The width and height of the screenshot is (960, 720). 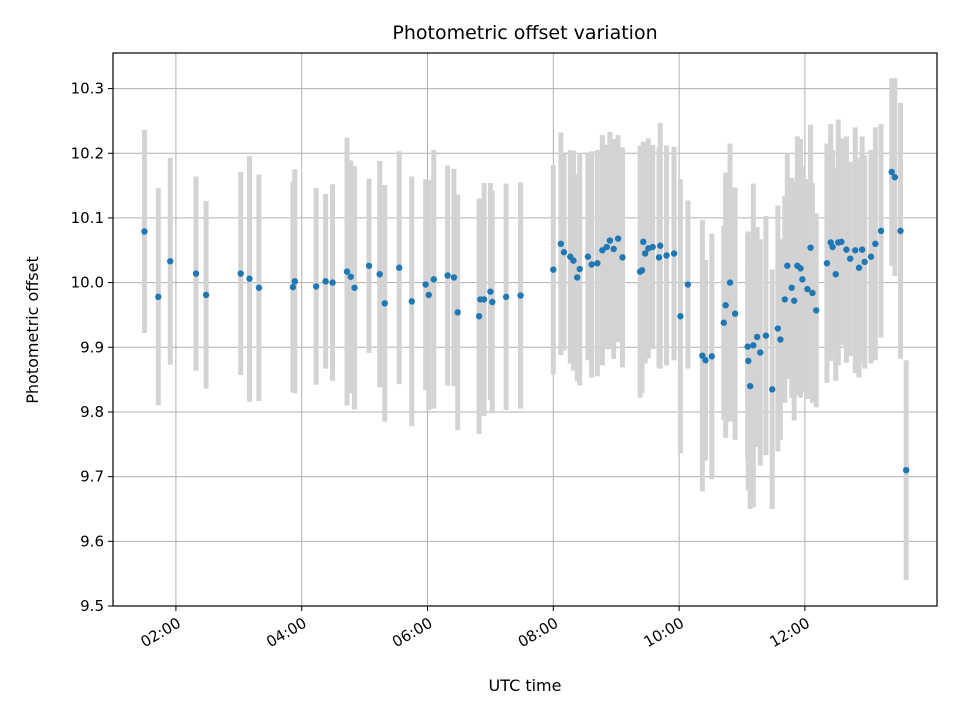 What do you see at coordinates (538, 632) in the screenshot?
I see `x-tick-label: 08:00` at bounding box center [538, 632].